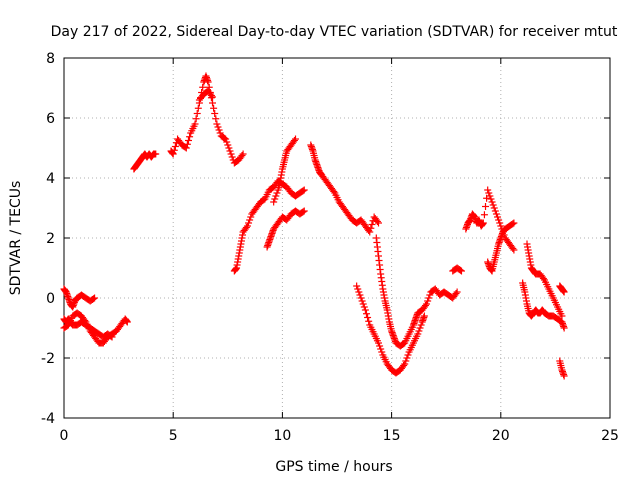 This screenshot has width=640, height=480. What do you see at coordinates (501, 436) in the screenshot?
I see `x-tick-label: 20` at bounding box center [501, 436].